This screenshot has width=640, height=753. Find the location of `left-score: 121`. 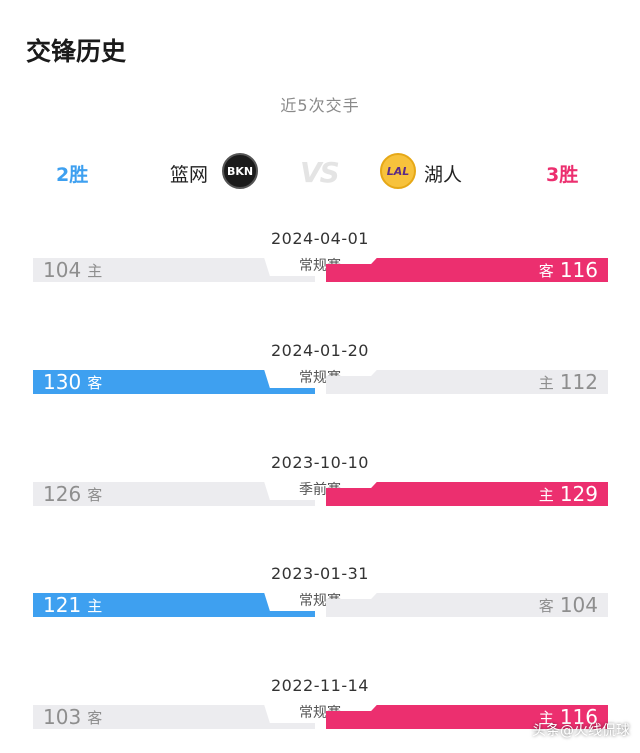

left-score: 121 is located at coordinates (62, 605).